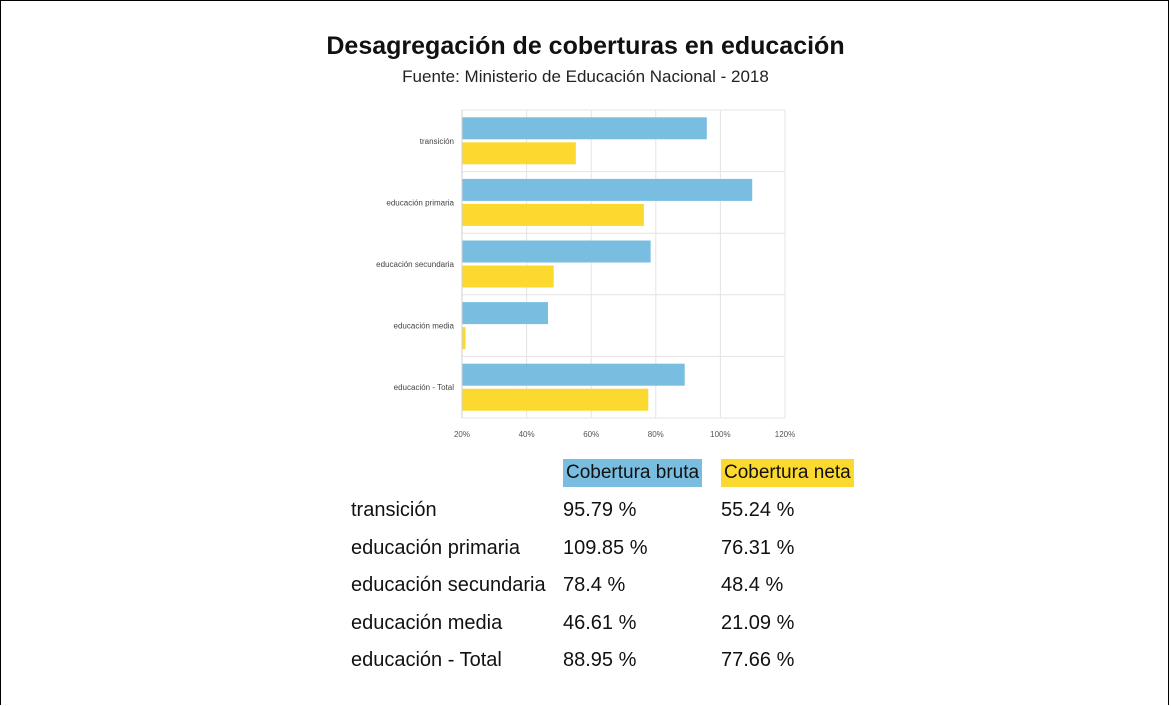 The image size is (1171, 706). I want to click on y-category-label: educación media, so click(424, 326).